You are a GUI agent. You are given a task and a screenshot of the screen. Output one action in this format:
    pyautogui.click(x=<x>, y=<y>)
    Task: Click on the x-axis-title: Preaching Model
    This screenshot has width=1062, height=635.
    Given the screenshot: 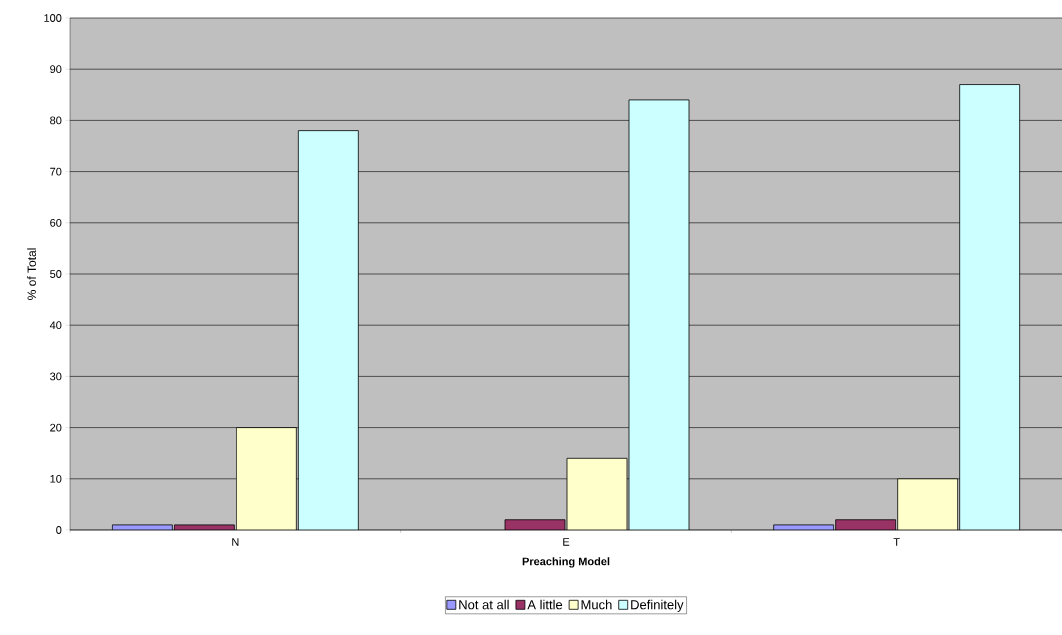 What is the action you would take?
    pyautogui.click(x=566, y=562)
    